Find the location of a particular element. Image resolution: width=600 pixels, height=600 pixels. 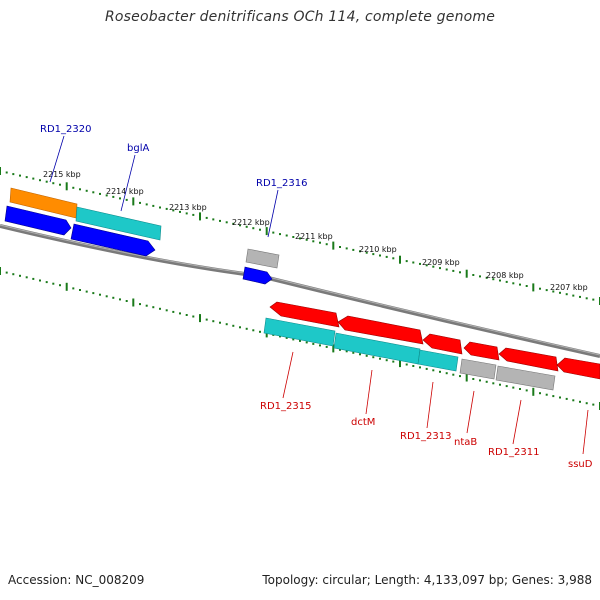

gene-red-arrow is located at coordinates (442, 344).